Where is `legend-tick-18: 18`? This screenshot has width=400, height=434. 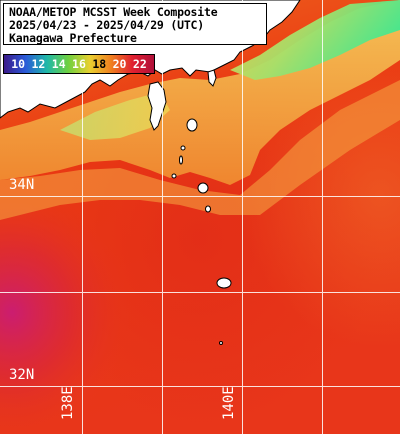 legend-tick-18: 18 is located at coordinates (99, 64).